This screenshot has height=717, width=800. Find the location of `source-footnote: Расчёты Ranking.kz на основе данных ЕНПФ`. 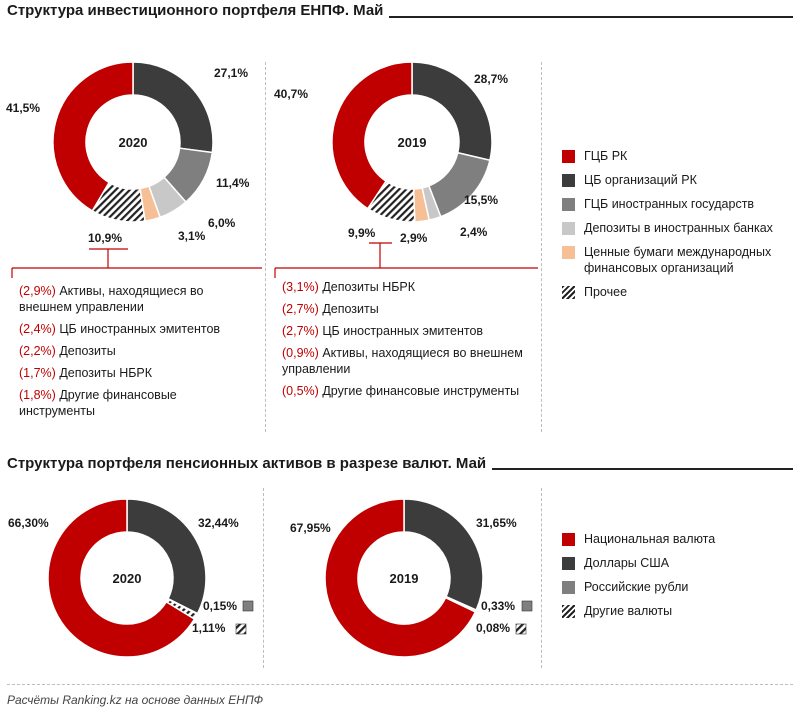

source-footnote: Расчёты Ranking.kz на основе данных ЕНПФ is located at coordinates (135, 700).